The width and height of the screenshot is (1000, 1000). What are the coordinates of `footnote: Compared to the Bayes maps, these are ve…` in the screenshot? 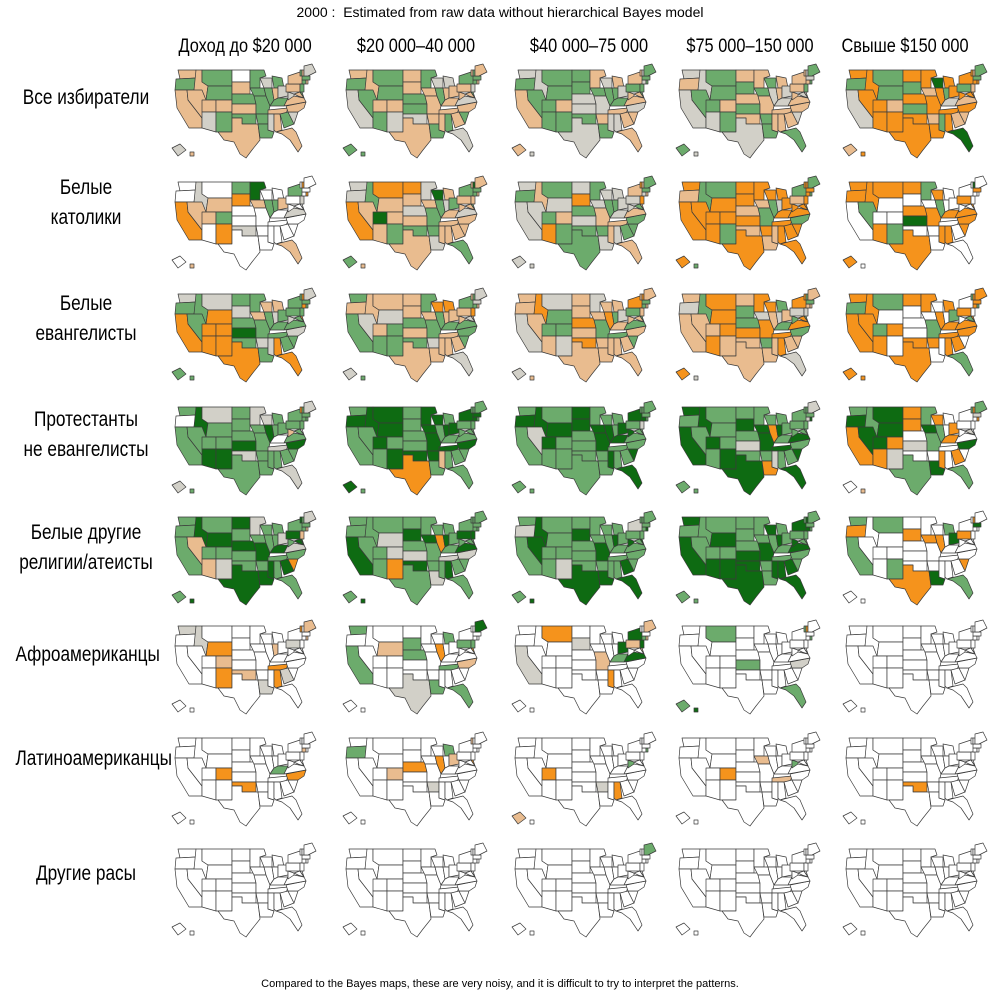 It's located at (500, 984).